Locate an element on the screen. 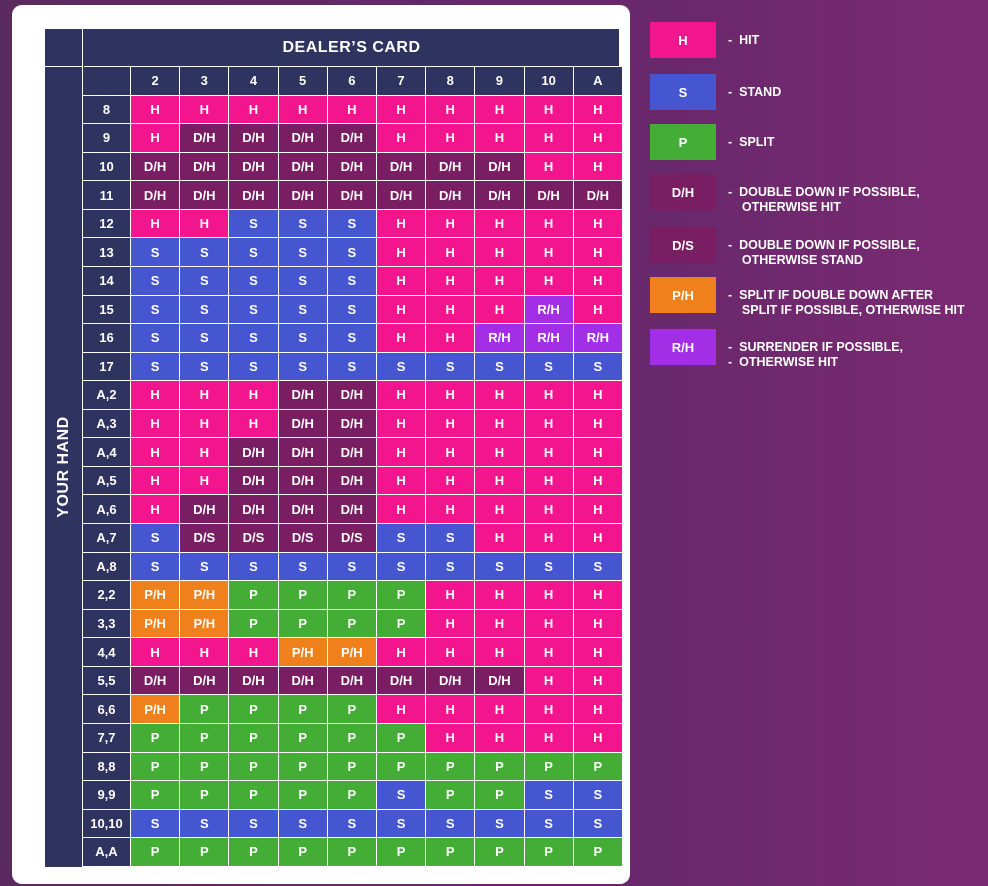 Image resolution: width=988 pixels, height=886 pixels. hand-label: 10 is located at coordinates (107, 167).